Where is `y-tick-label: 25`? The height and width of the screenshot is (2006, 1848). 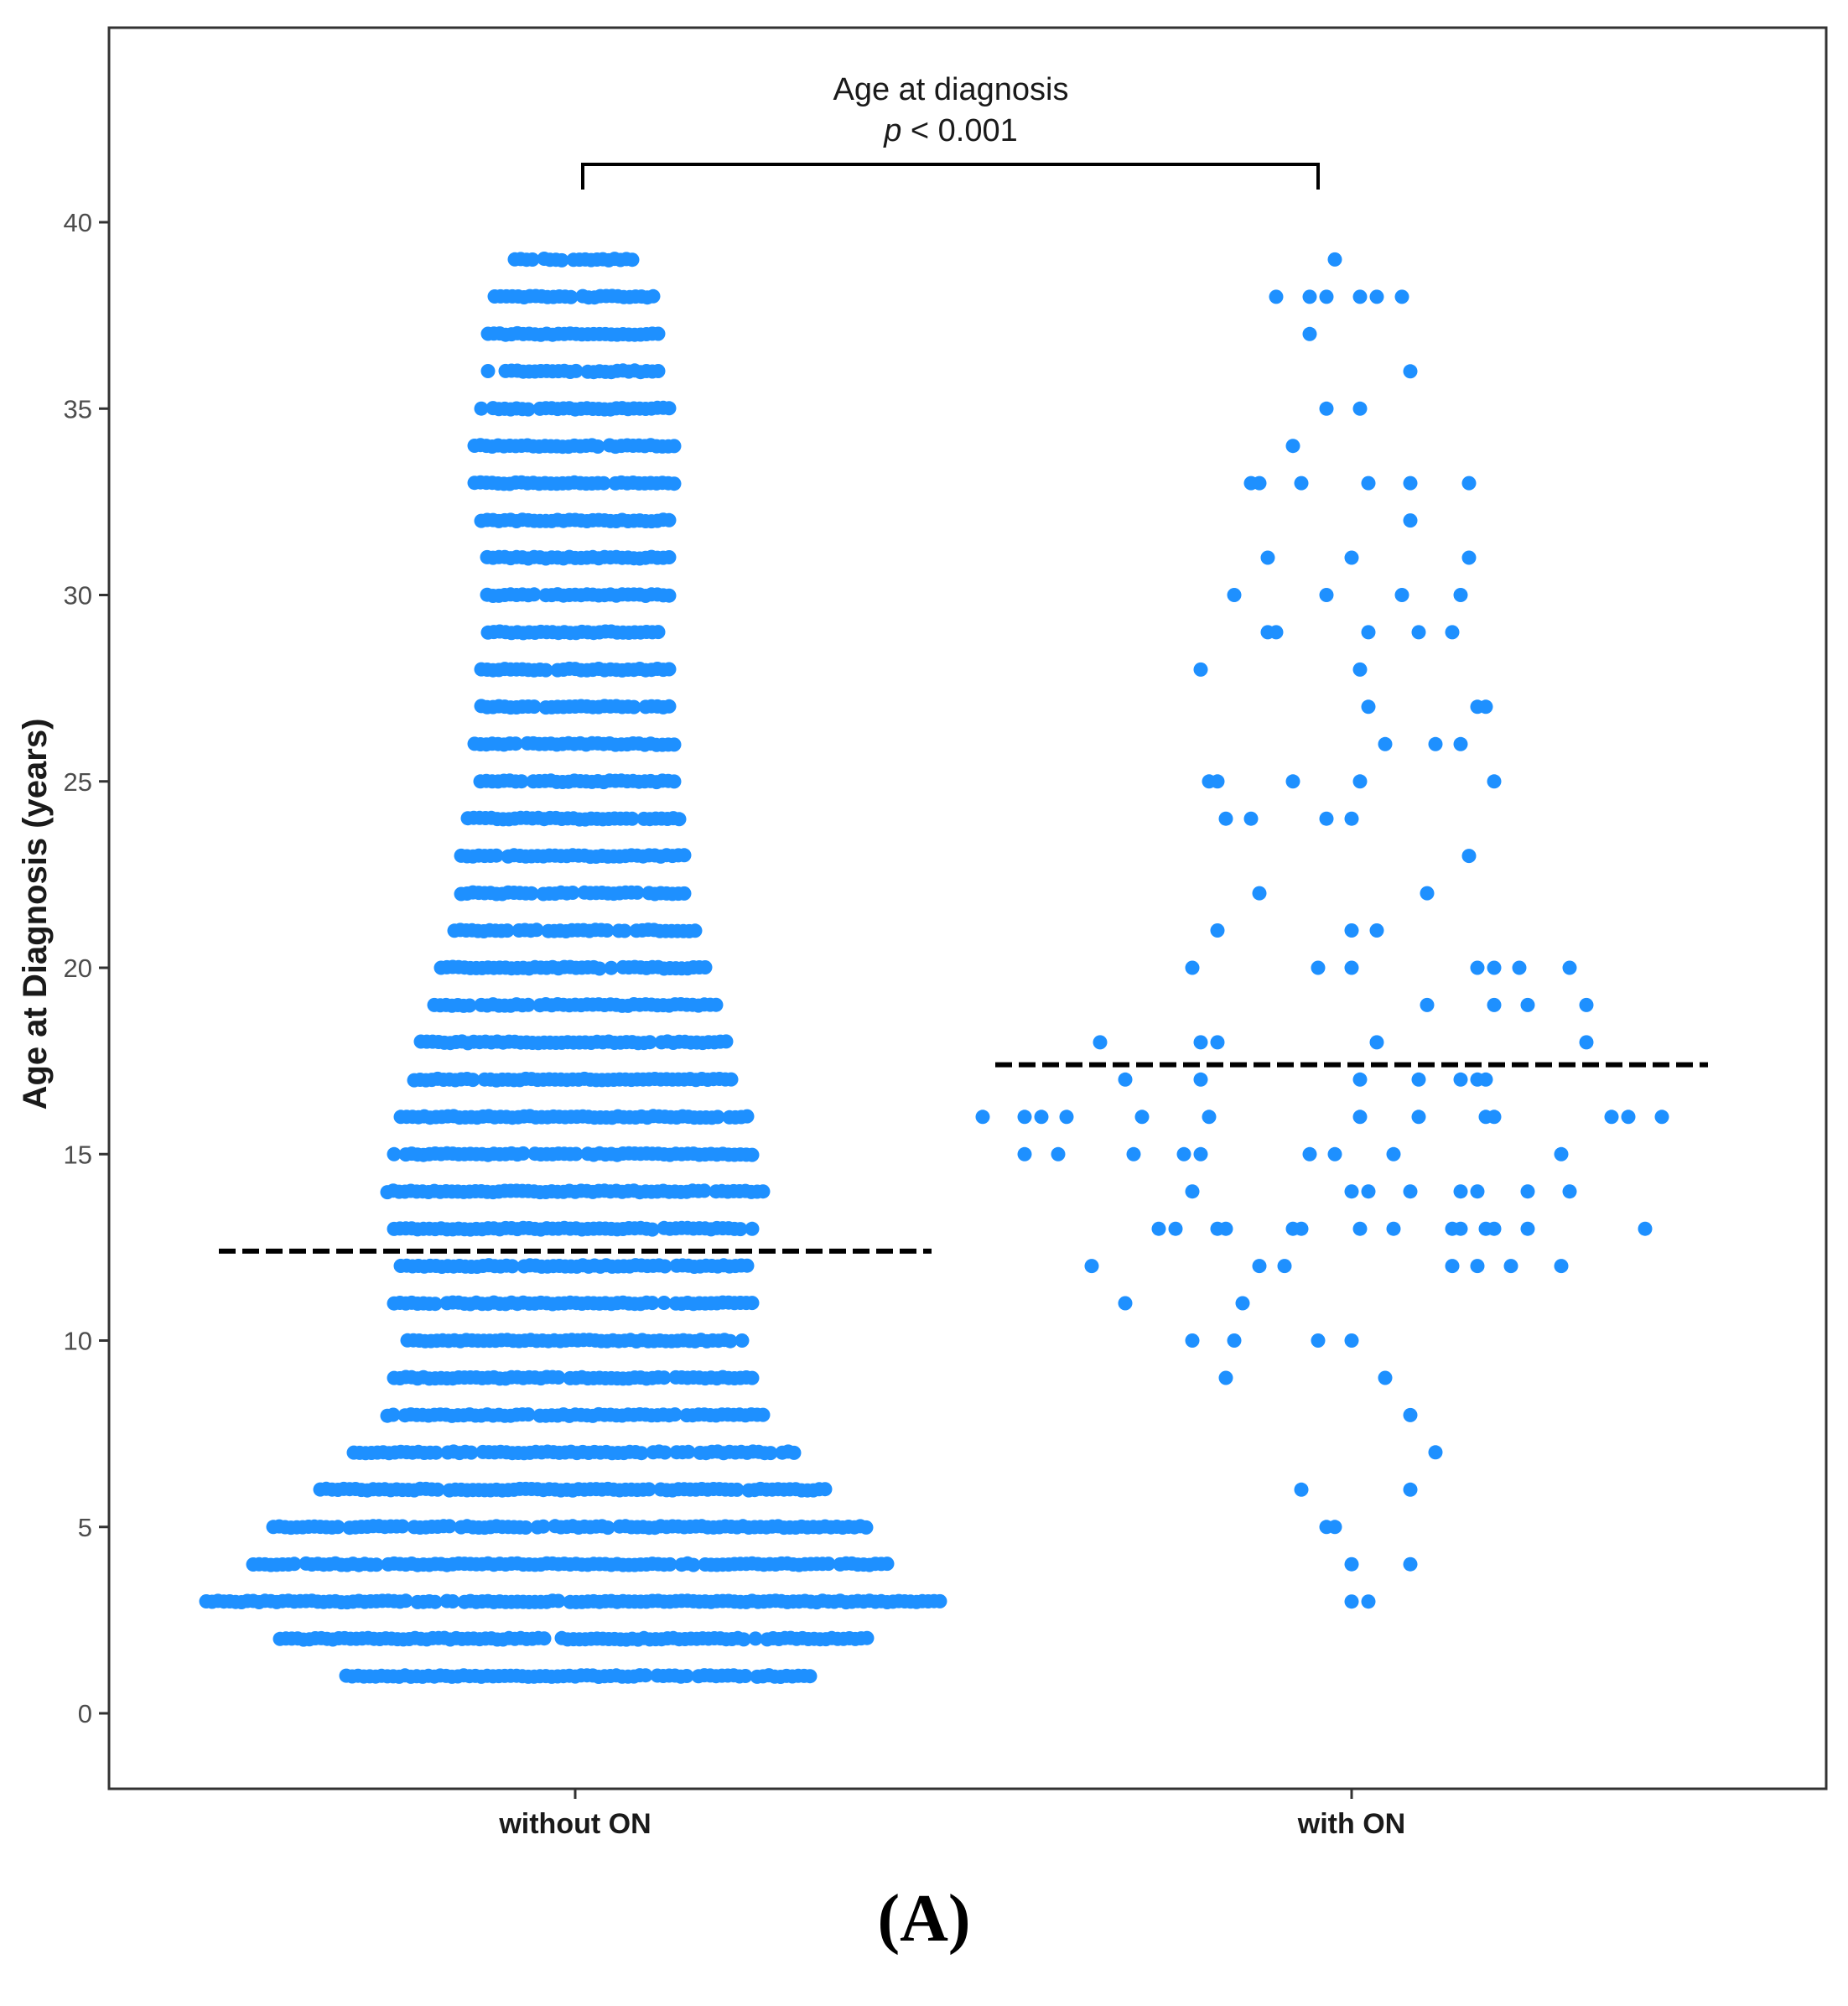
y-tick-label: 25 is located at coordinates (78, 782).